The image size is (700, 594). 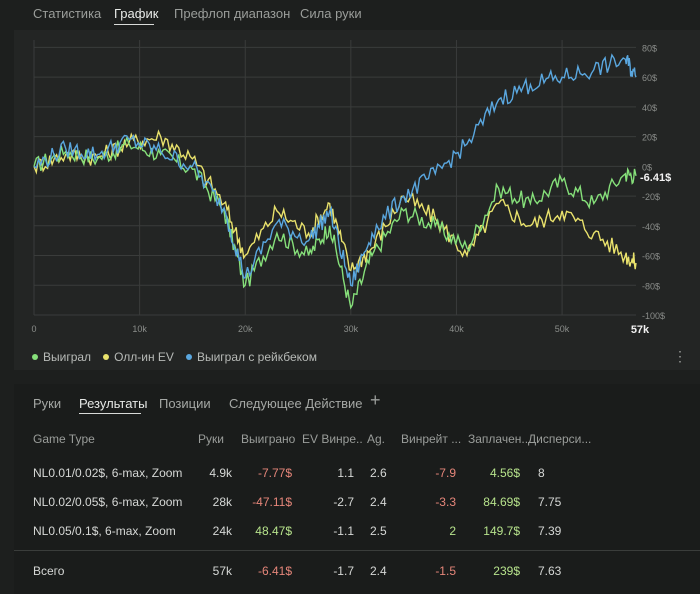 I want to click on graph-options-menu-icon: ⋮, so click(x=680, y=356).